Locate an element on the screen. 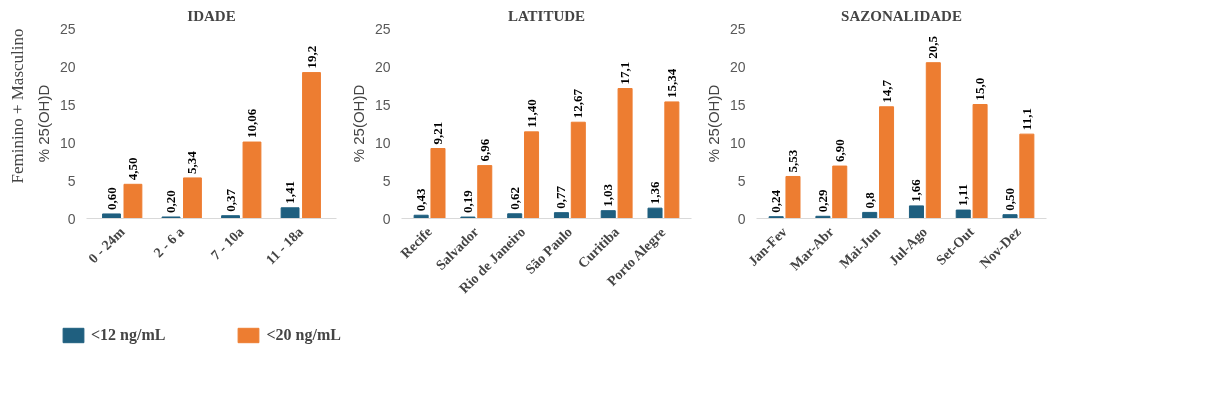 The width and height of the screenshot is (1208, 403). data-label: 1,66 is located at coordinates (916, 190).